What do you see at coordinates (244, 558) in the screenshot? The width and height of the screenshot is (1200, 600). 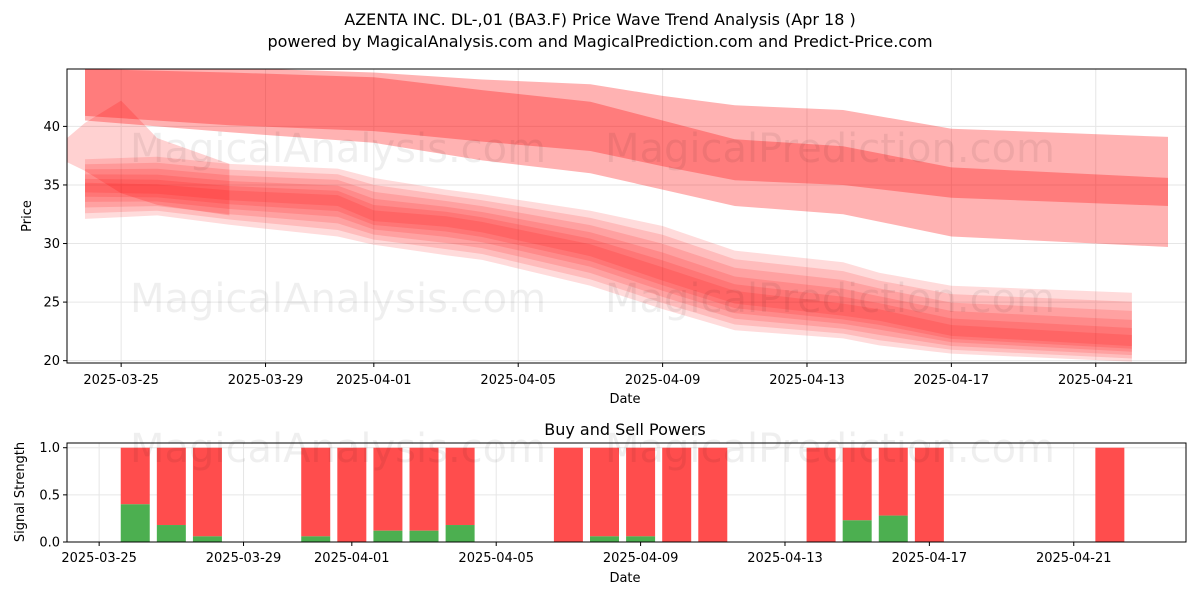 I see `power-x-tick-label: 2025-03-29` at bounding box center [244, 558].